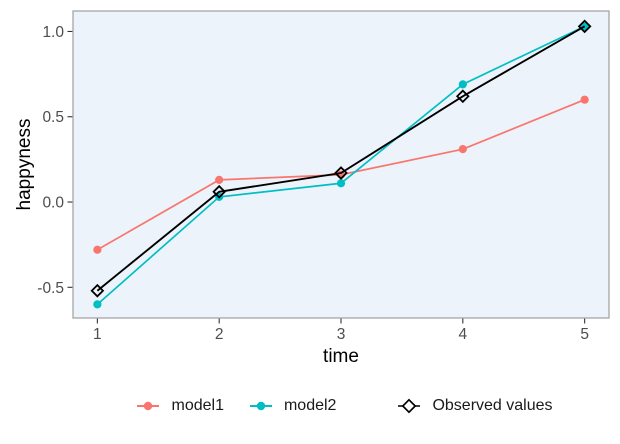 This screenshot has width=620, height=444. I want to click on x-axis-title: time, so click(341, 356).